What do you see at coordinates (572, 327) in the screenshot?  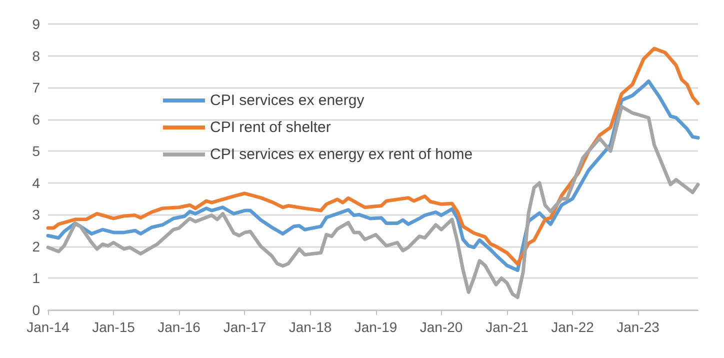 I see `x-tick-label: Jan-22` at bounding box center [572, 327].